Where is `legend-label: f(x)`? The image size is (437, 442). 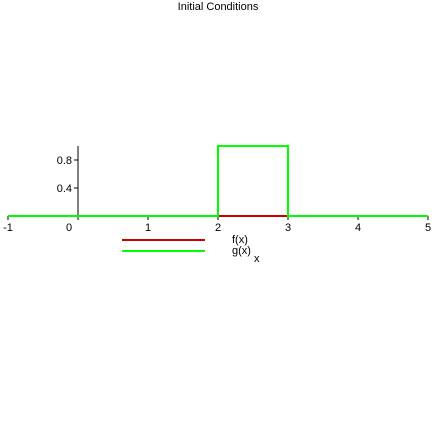
legend-label: f(x) is located at coordinates (240, 240).